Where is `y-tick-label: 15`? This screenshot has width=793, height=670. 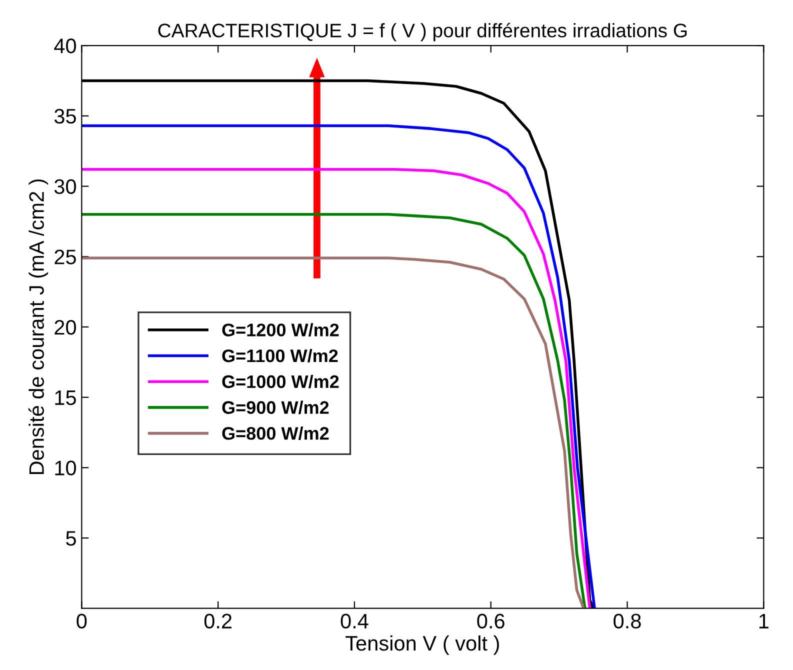
y-tick-label: 15 is located at coordinates (65, 398).